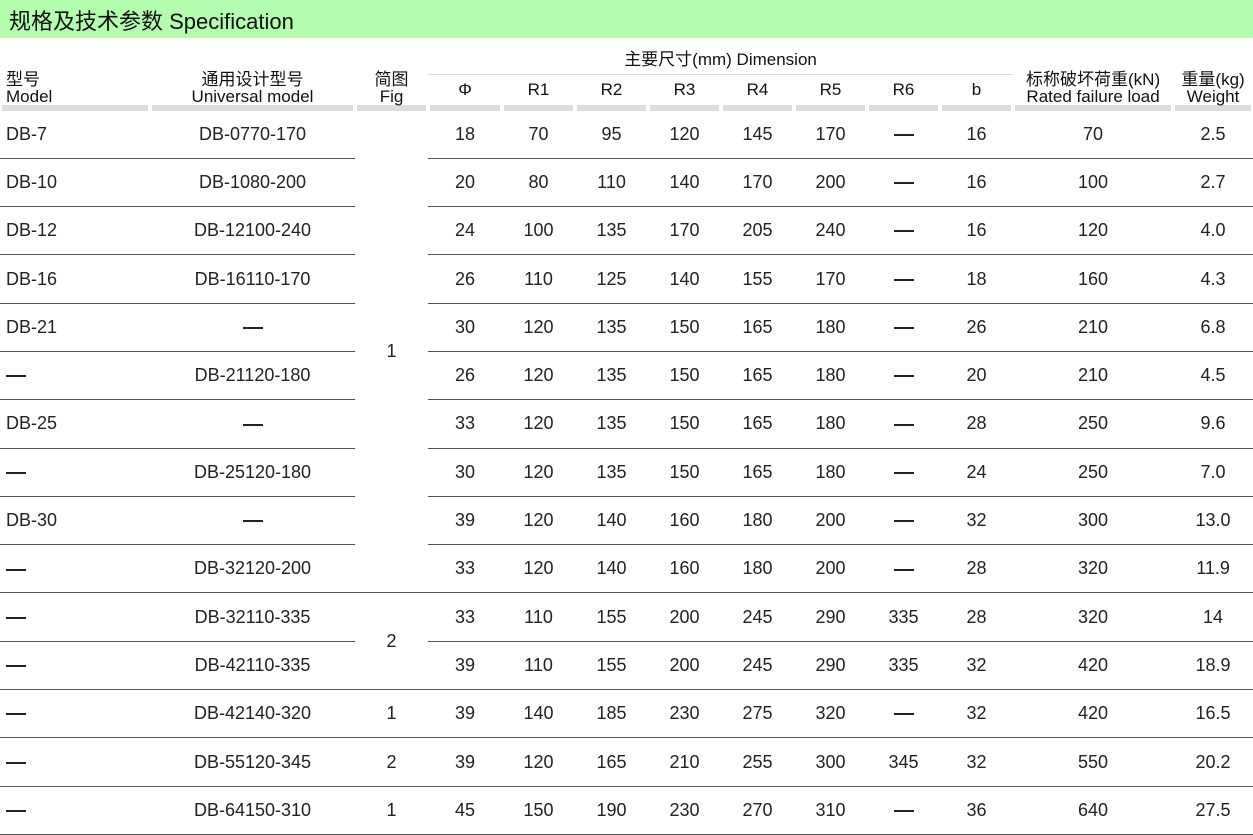 The height and width of the screenshot is (835, 1253). Describe the element at coordinates (757, 569) in the screenshot. I see `cell-6: 180` at that location.